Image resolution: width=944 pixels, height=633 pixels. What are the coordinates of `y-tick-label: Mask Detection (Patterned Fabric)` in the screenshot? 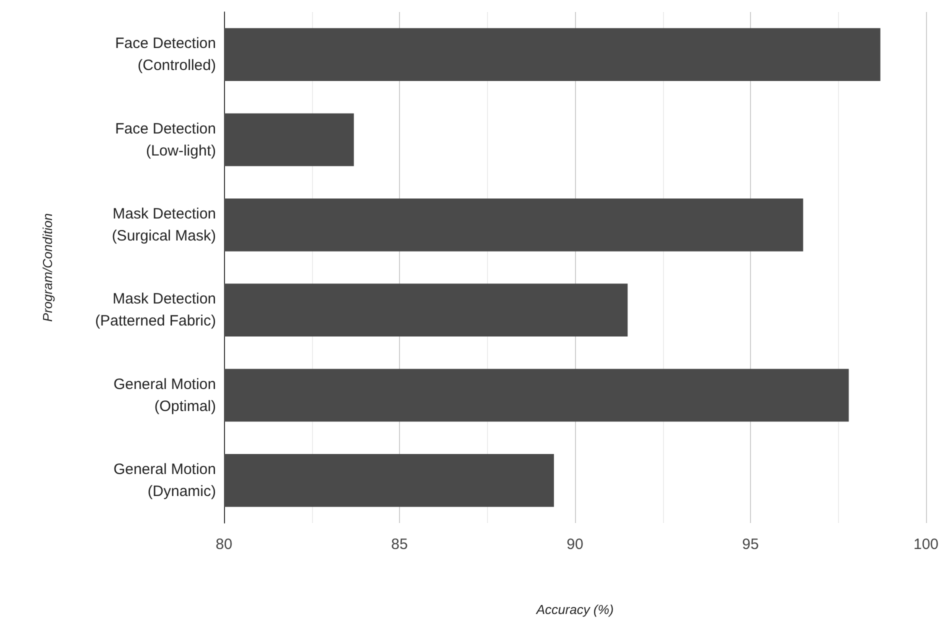 It's located at (155, 310).